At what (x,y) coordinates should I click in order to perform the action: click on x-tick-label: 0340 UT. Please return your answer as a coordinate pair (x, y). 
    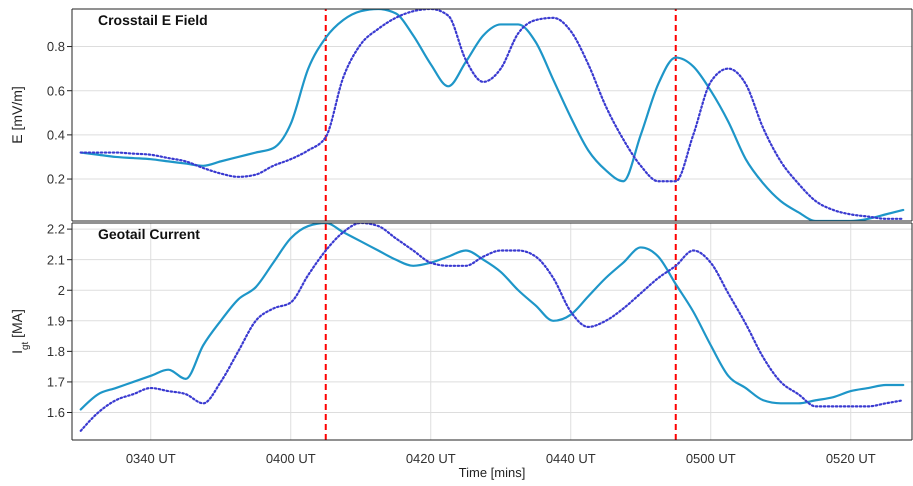
    Looking at the image, I should click on (151, 458).